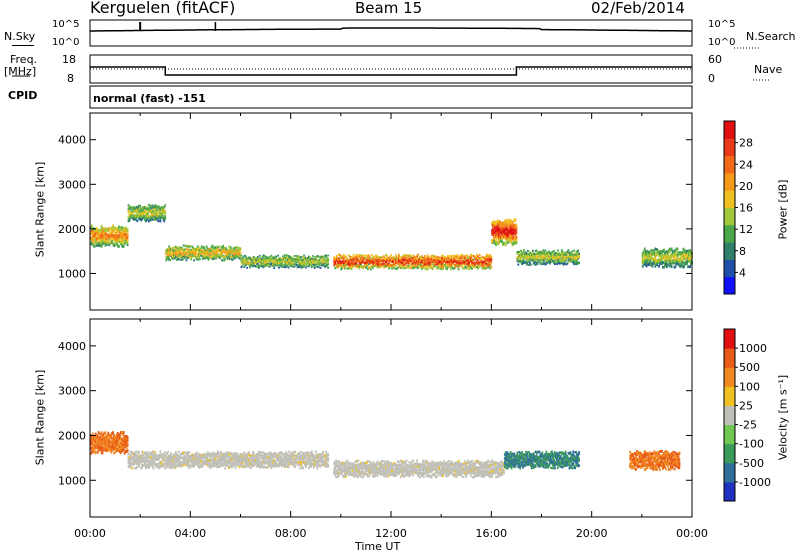 Image resolution: width=800 pixels, height=554 pixels. What do you see at coordinates (715, 59) in the screenshot?
I see `nave-tick-high: 60` at bounding box center [715, 59].